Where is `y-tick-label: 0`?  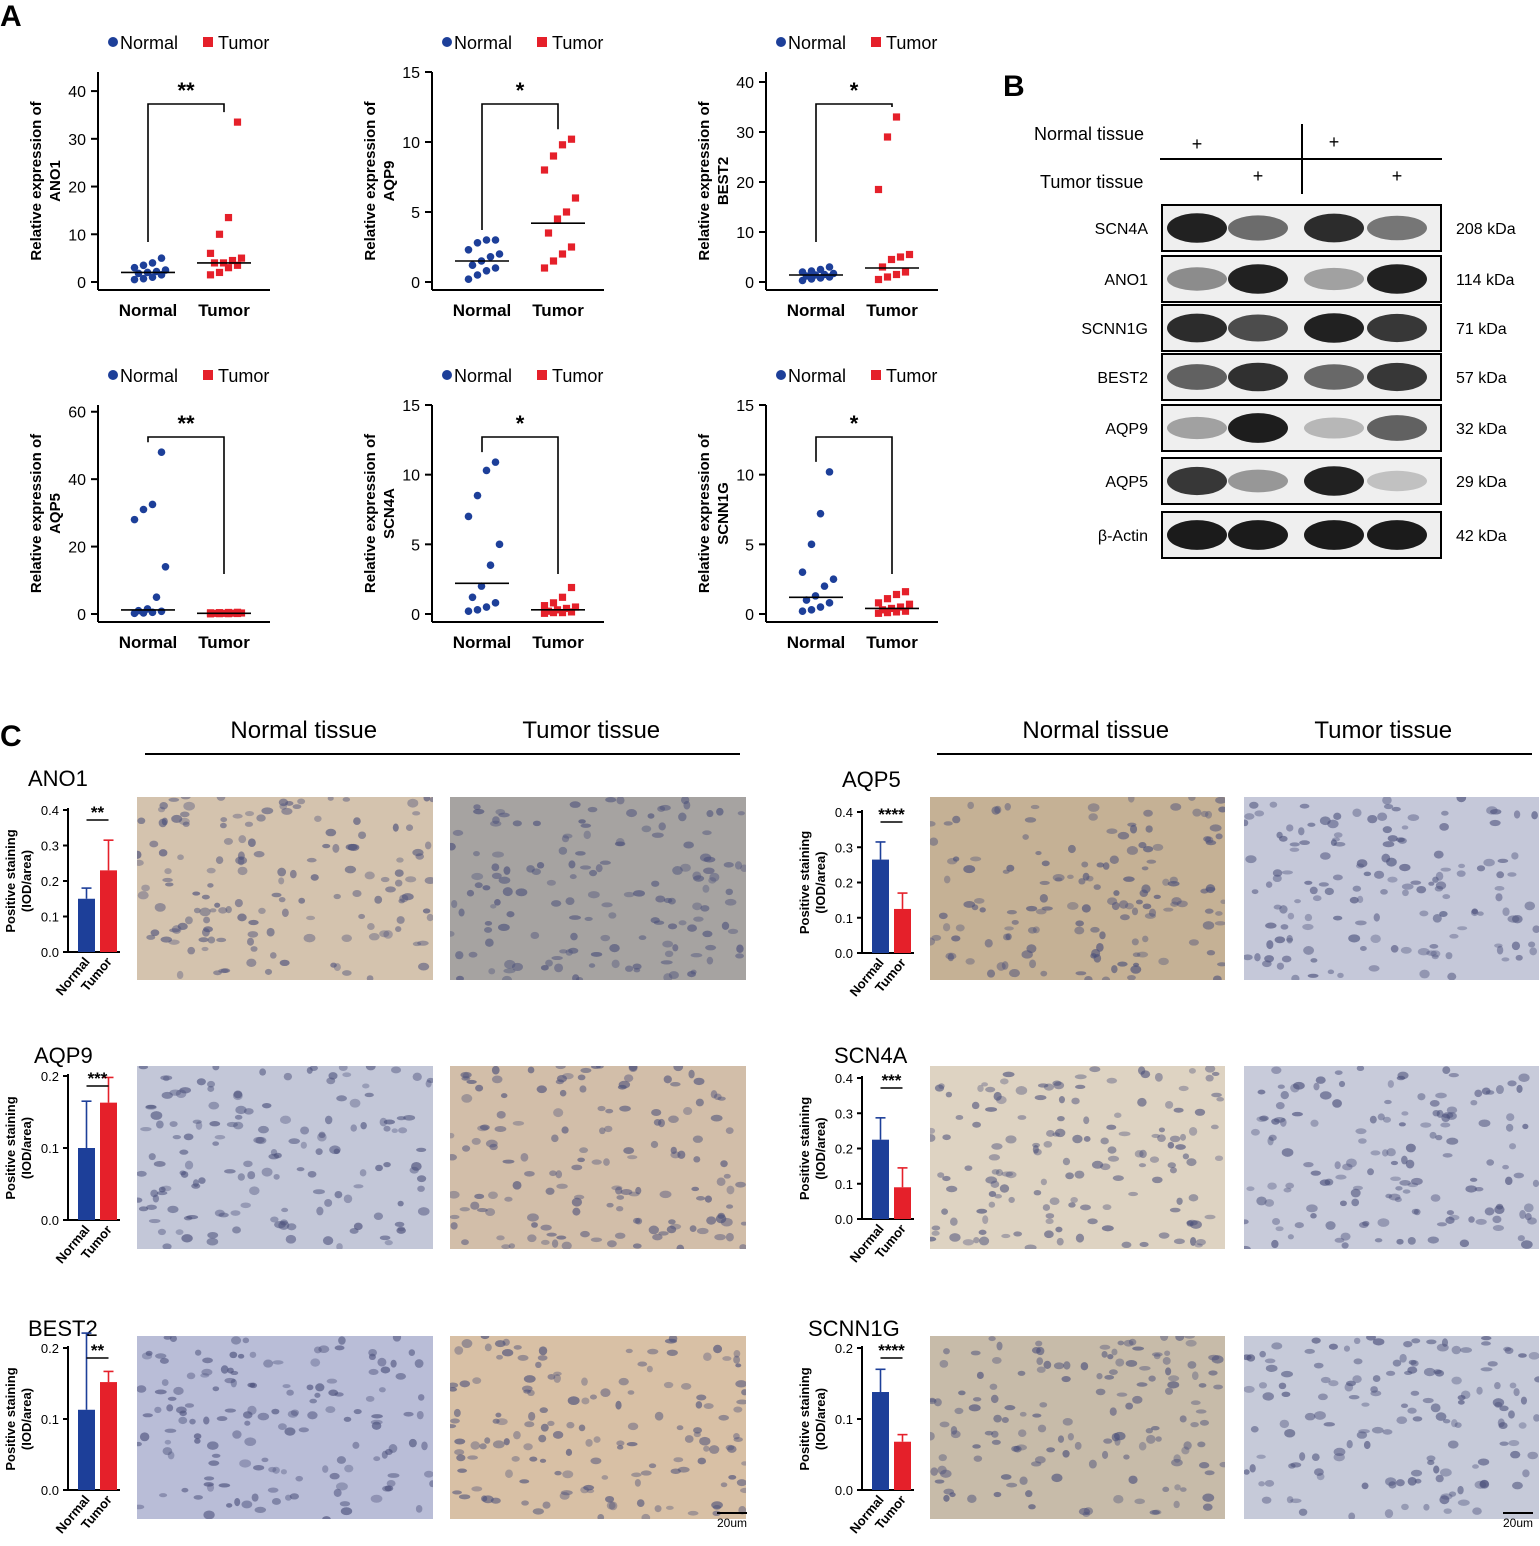
y-tick-label: 0 is located at coordinates (81, 615).